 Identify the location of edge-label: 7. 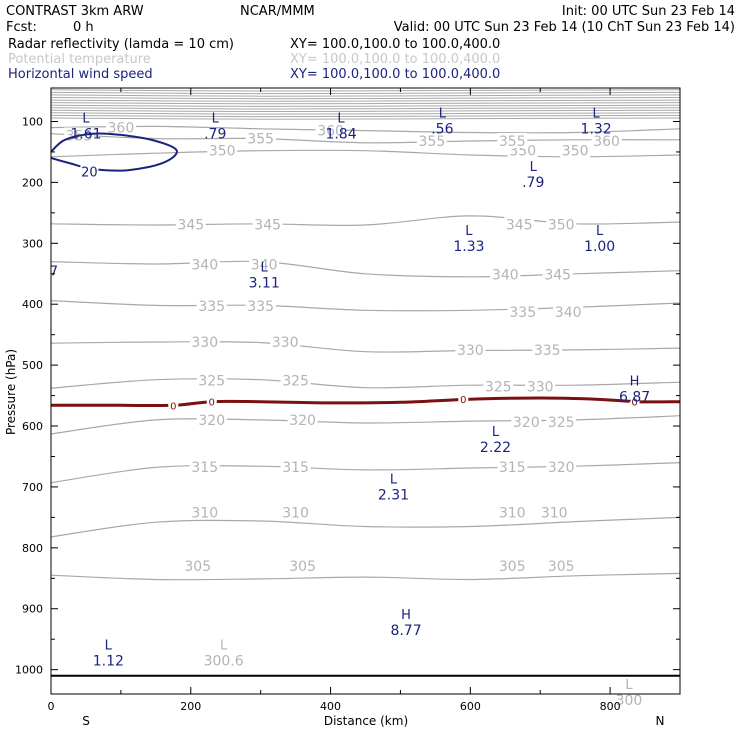
(54, 272).